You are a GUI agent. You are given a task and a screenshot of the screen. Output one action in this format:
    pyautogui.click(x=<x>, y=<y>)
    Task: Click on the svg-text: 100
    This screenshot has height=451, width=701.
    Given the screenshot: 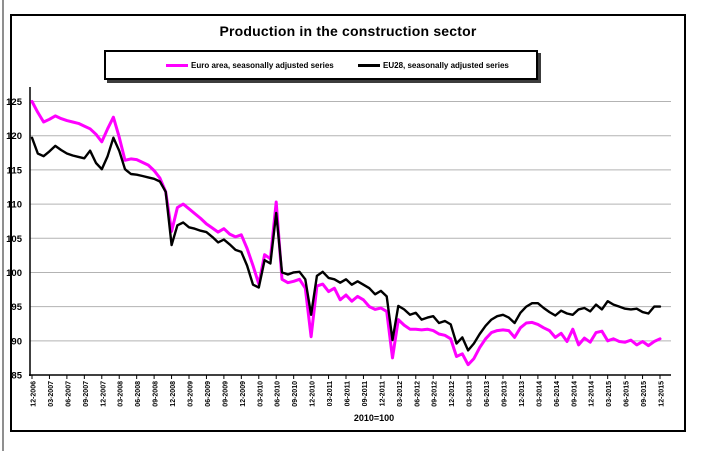 What is the action you would take?
    pyautogui.click(x=14, y=273)
    